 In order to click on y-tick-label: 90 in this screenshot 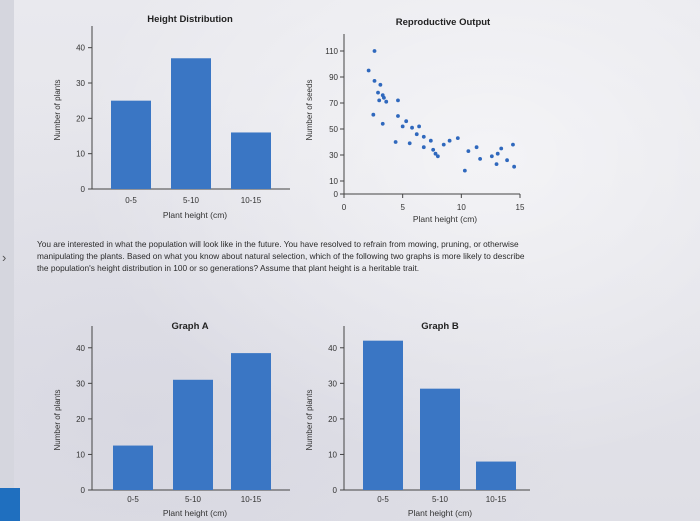, I will do `click(333, 77)`.